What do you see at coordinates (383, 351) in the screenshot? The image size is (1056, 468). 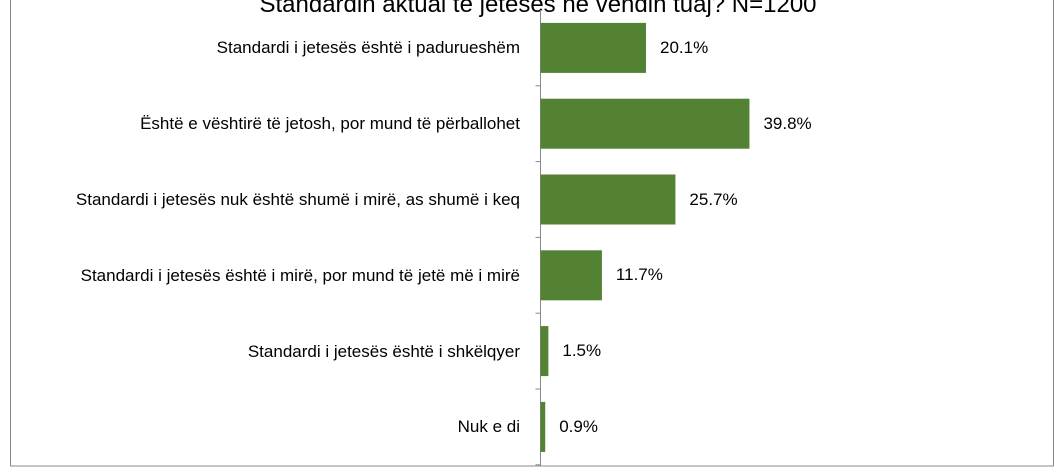 I see `category-label-text: Standardi i jetesës është i shkëlqyer` at bounding box center [383, 351].